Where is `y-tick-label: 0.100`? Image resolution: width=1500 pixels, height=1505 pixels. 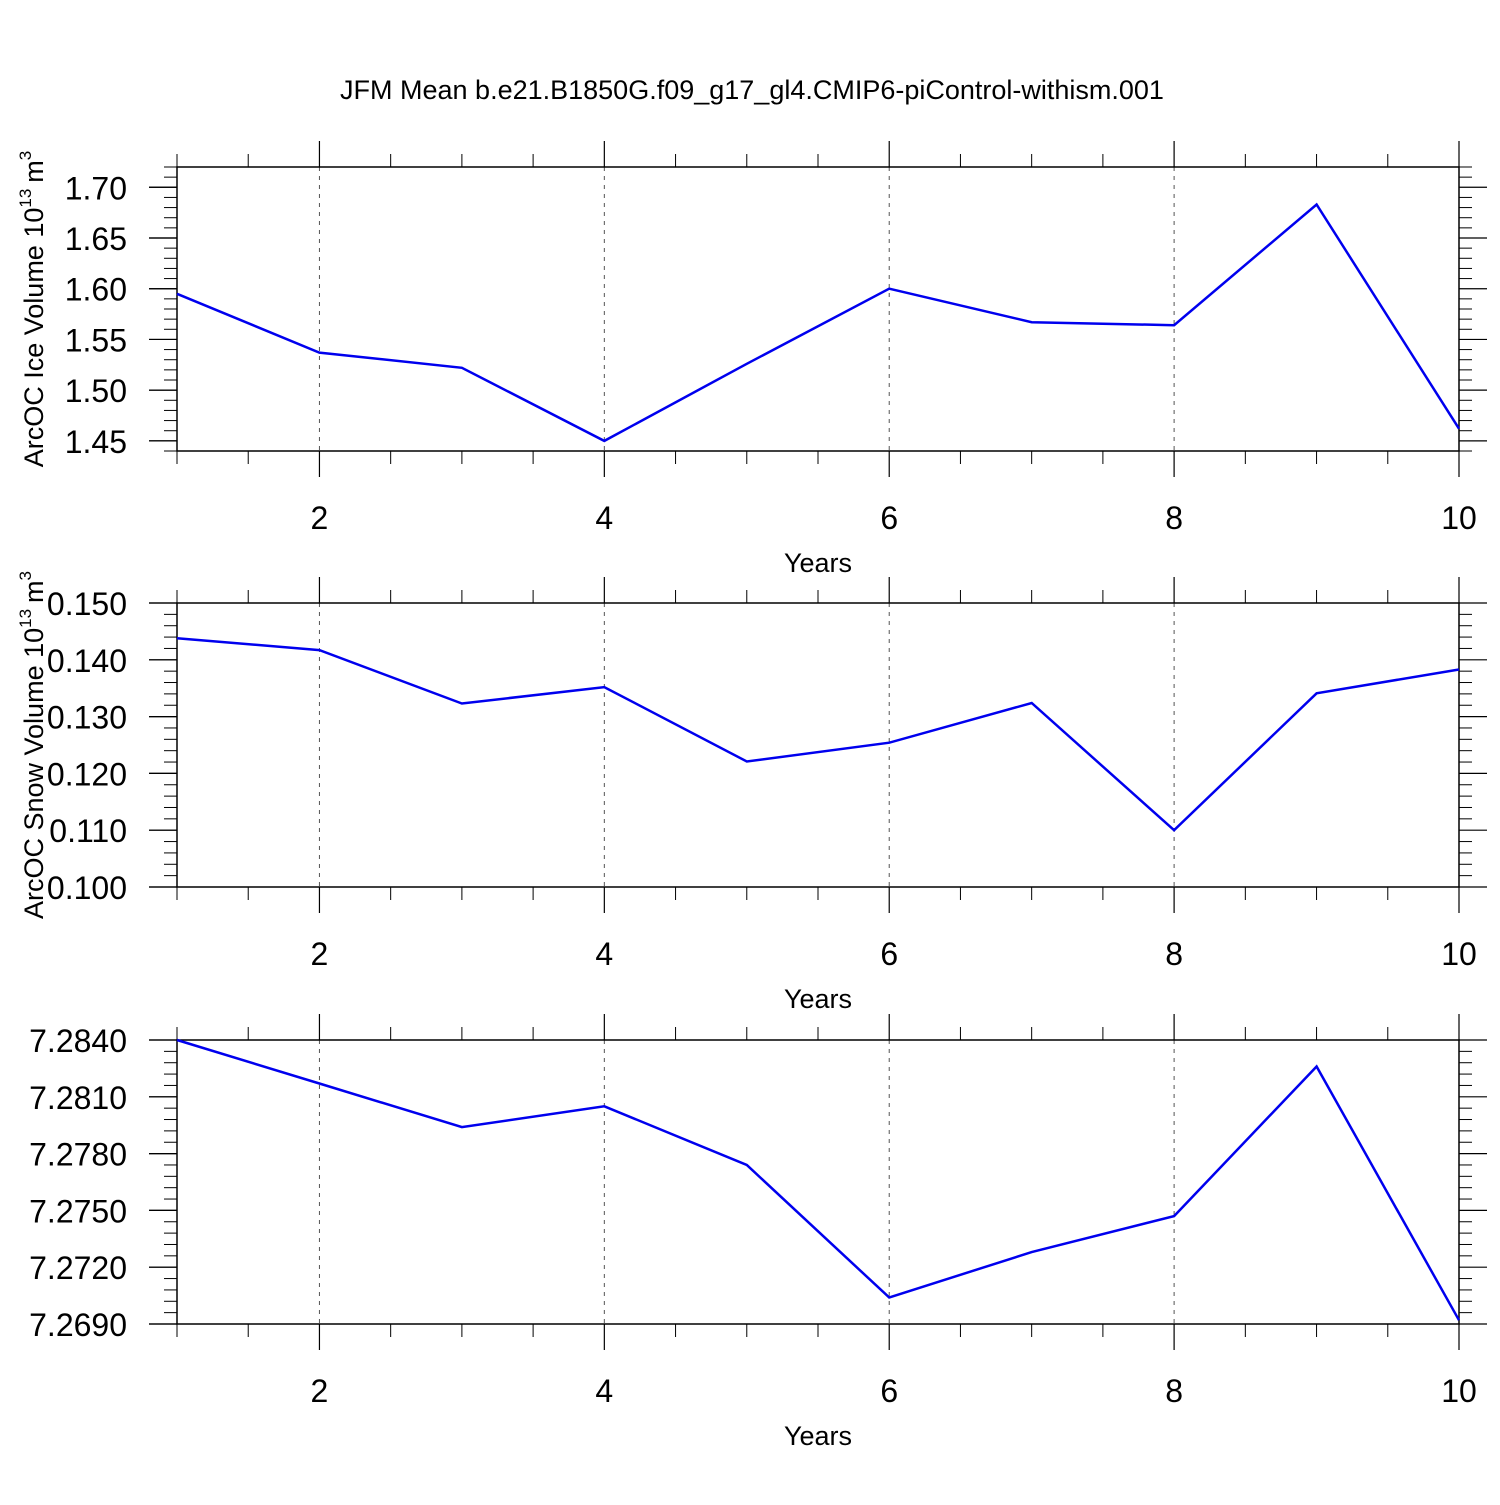
y-tick-label: 0.100 is located at coordinates (87, 888).